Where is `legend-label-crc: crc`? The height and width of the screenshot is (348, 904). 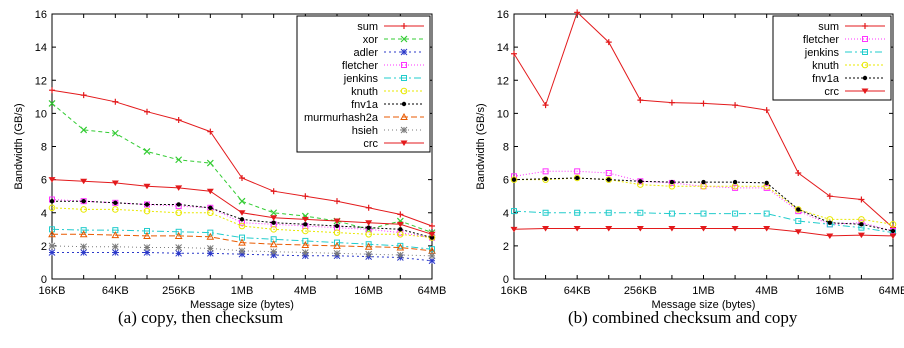 legend-label-crc: crc is located at coordinates (831, 92).